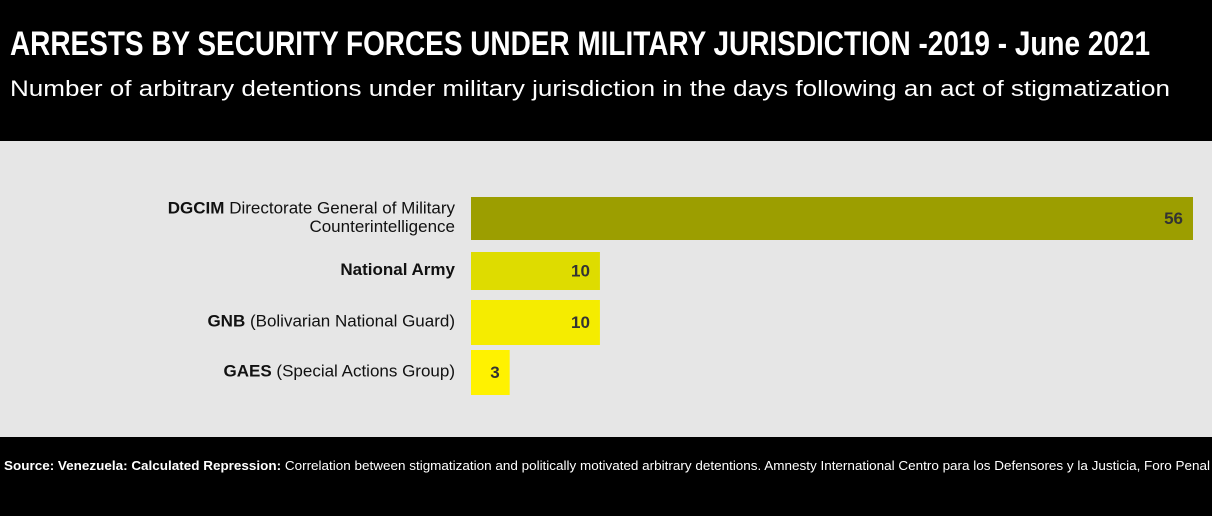  I want to click on category-name: (Special Actions Group), so click(365, 371).